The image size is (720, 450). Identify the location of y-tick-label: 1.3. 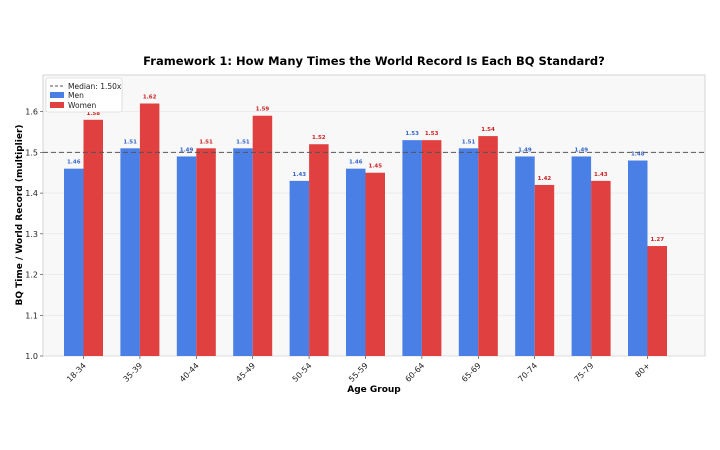
(31, 234).